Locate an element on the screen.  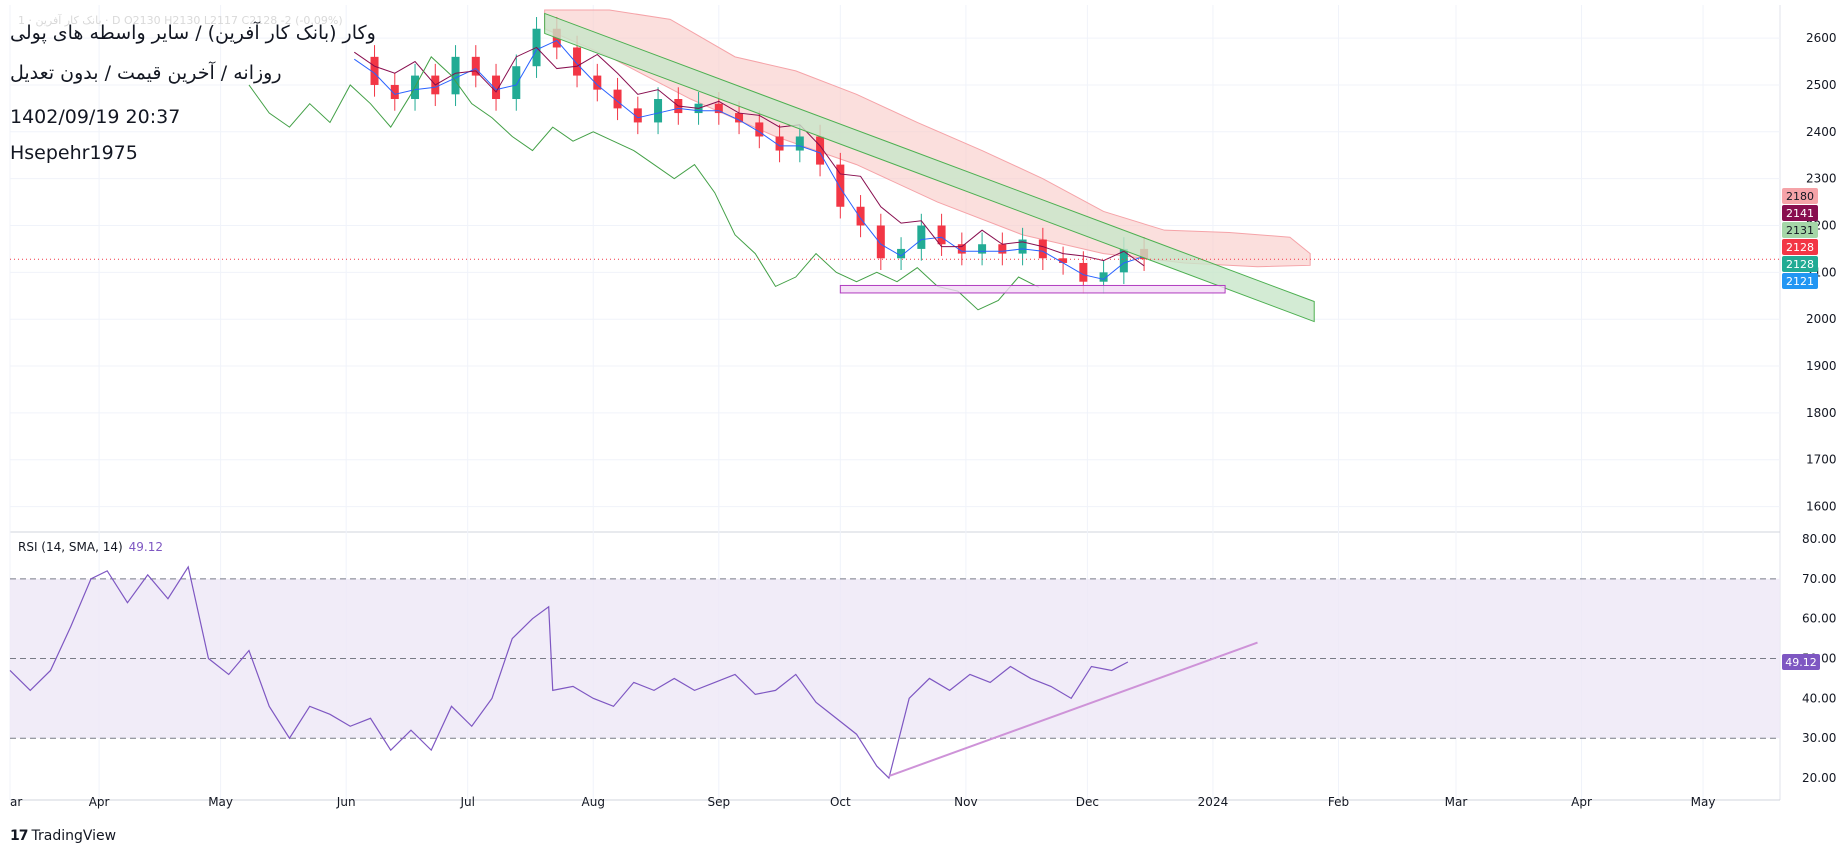
chart-author: Hsepehr1975 is located at coordinates (74, 153).